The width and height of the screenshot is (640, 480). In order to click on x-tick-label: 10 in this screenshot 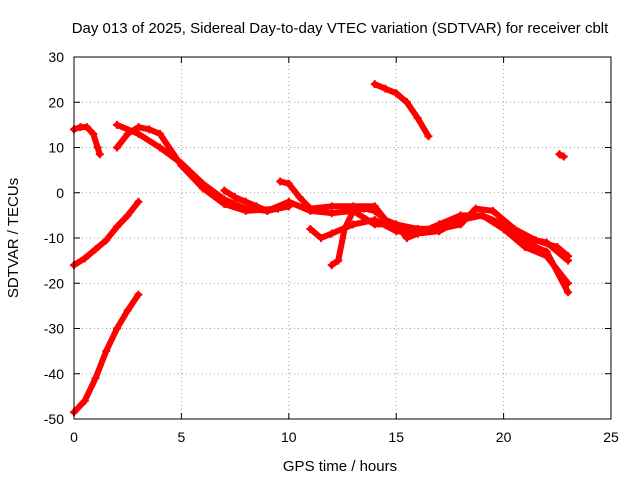, I will do `click(289, 437)`.